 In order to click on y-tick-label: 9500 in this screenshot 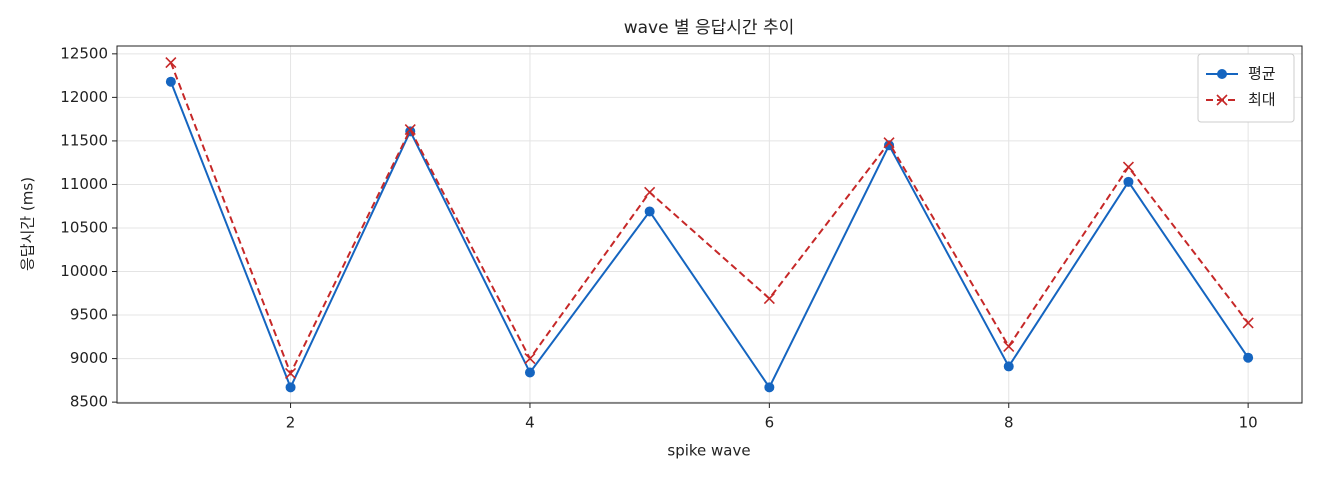, I will do `click(89, 315)`.